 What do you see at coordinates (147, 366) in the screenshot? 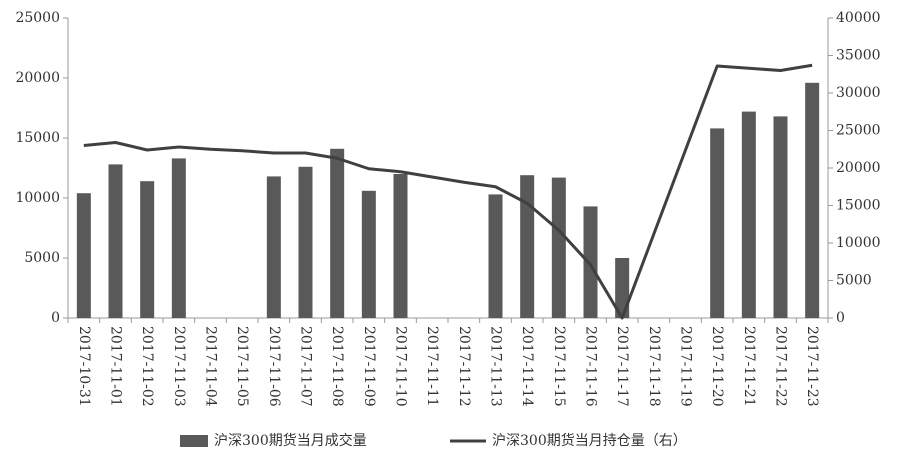
I see `x-tick-label: 2017-11-02` at bounding box center [147, 366].